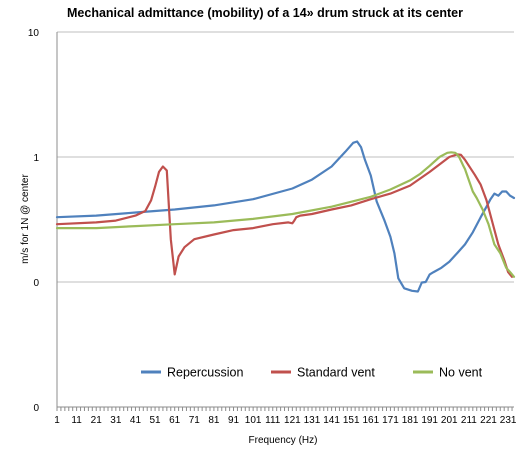  I want to click on x-tick-label: 171, so click(390, 420).